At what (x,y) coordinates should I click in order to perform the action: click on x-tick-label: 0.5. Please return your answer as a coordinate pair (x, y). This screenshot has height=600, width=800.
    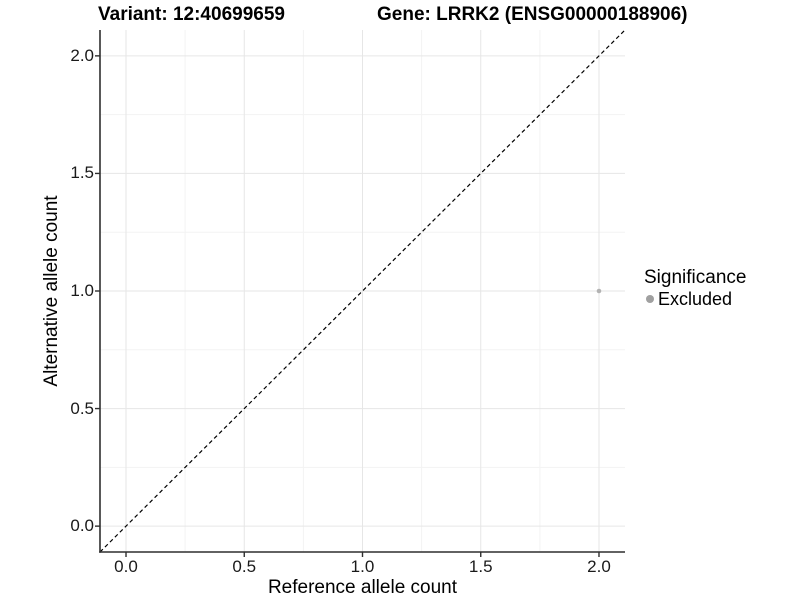
    Looking at the image, I should click on (244, 566).